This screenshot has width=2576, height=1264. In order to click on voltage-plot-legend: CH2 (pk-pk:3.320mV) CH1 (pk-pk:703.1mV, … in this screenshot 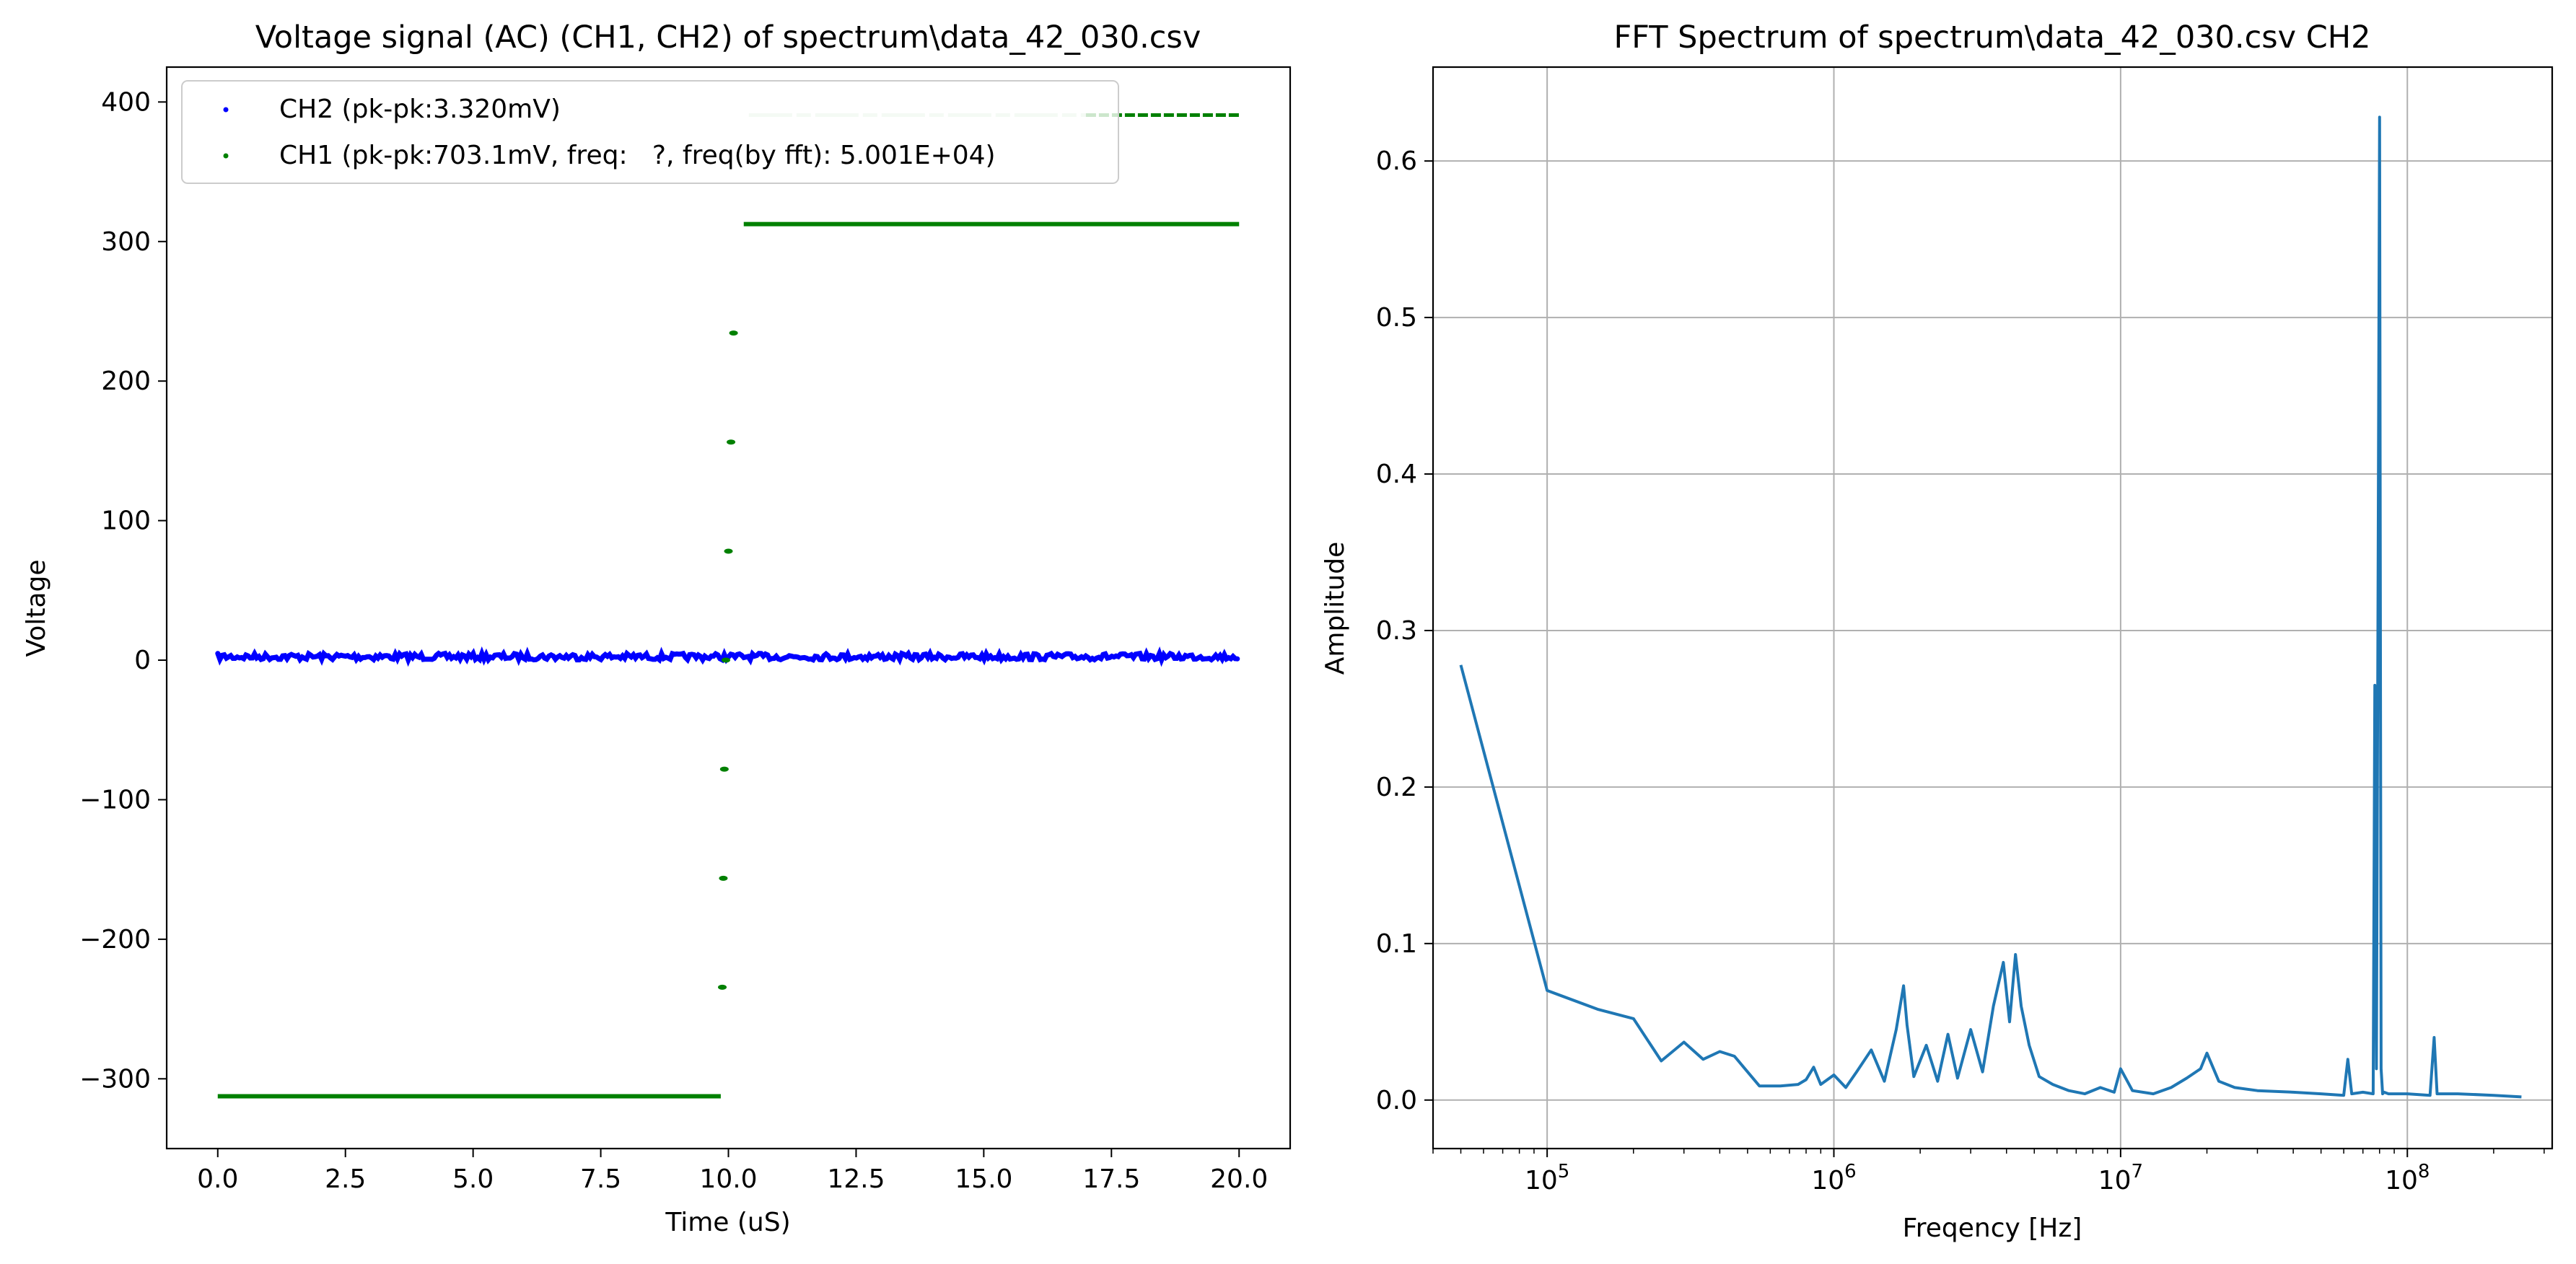, I will do `click(650, 132)`.